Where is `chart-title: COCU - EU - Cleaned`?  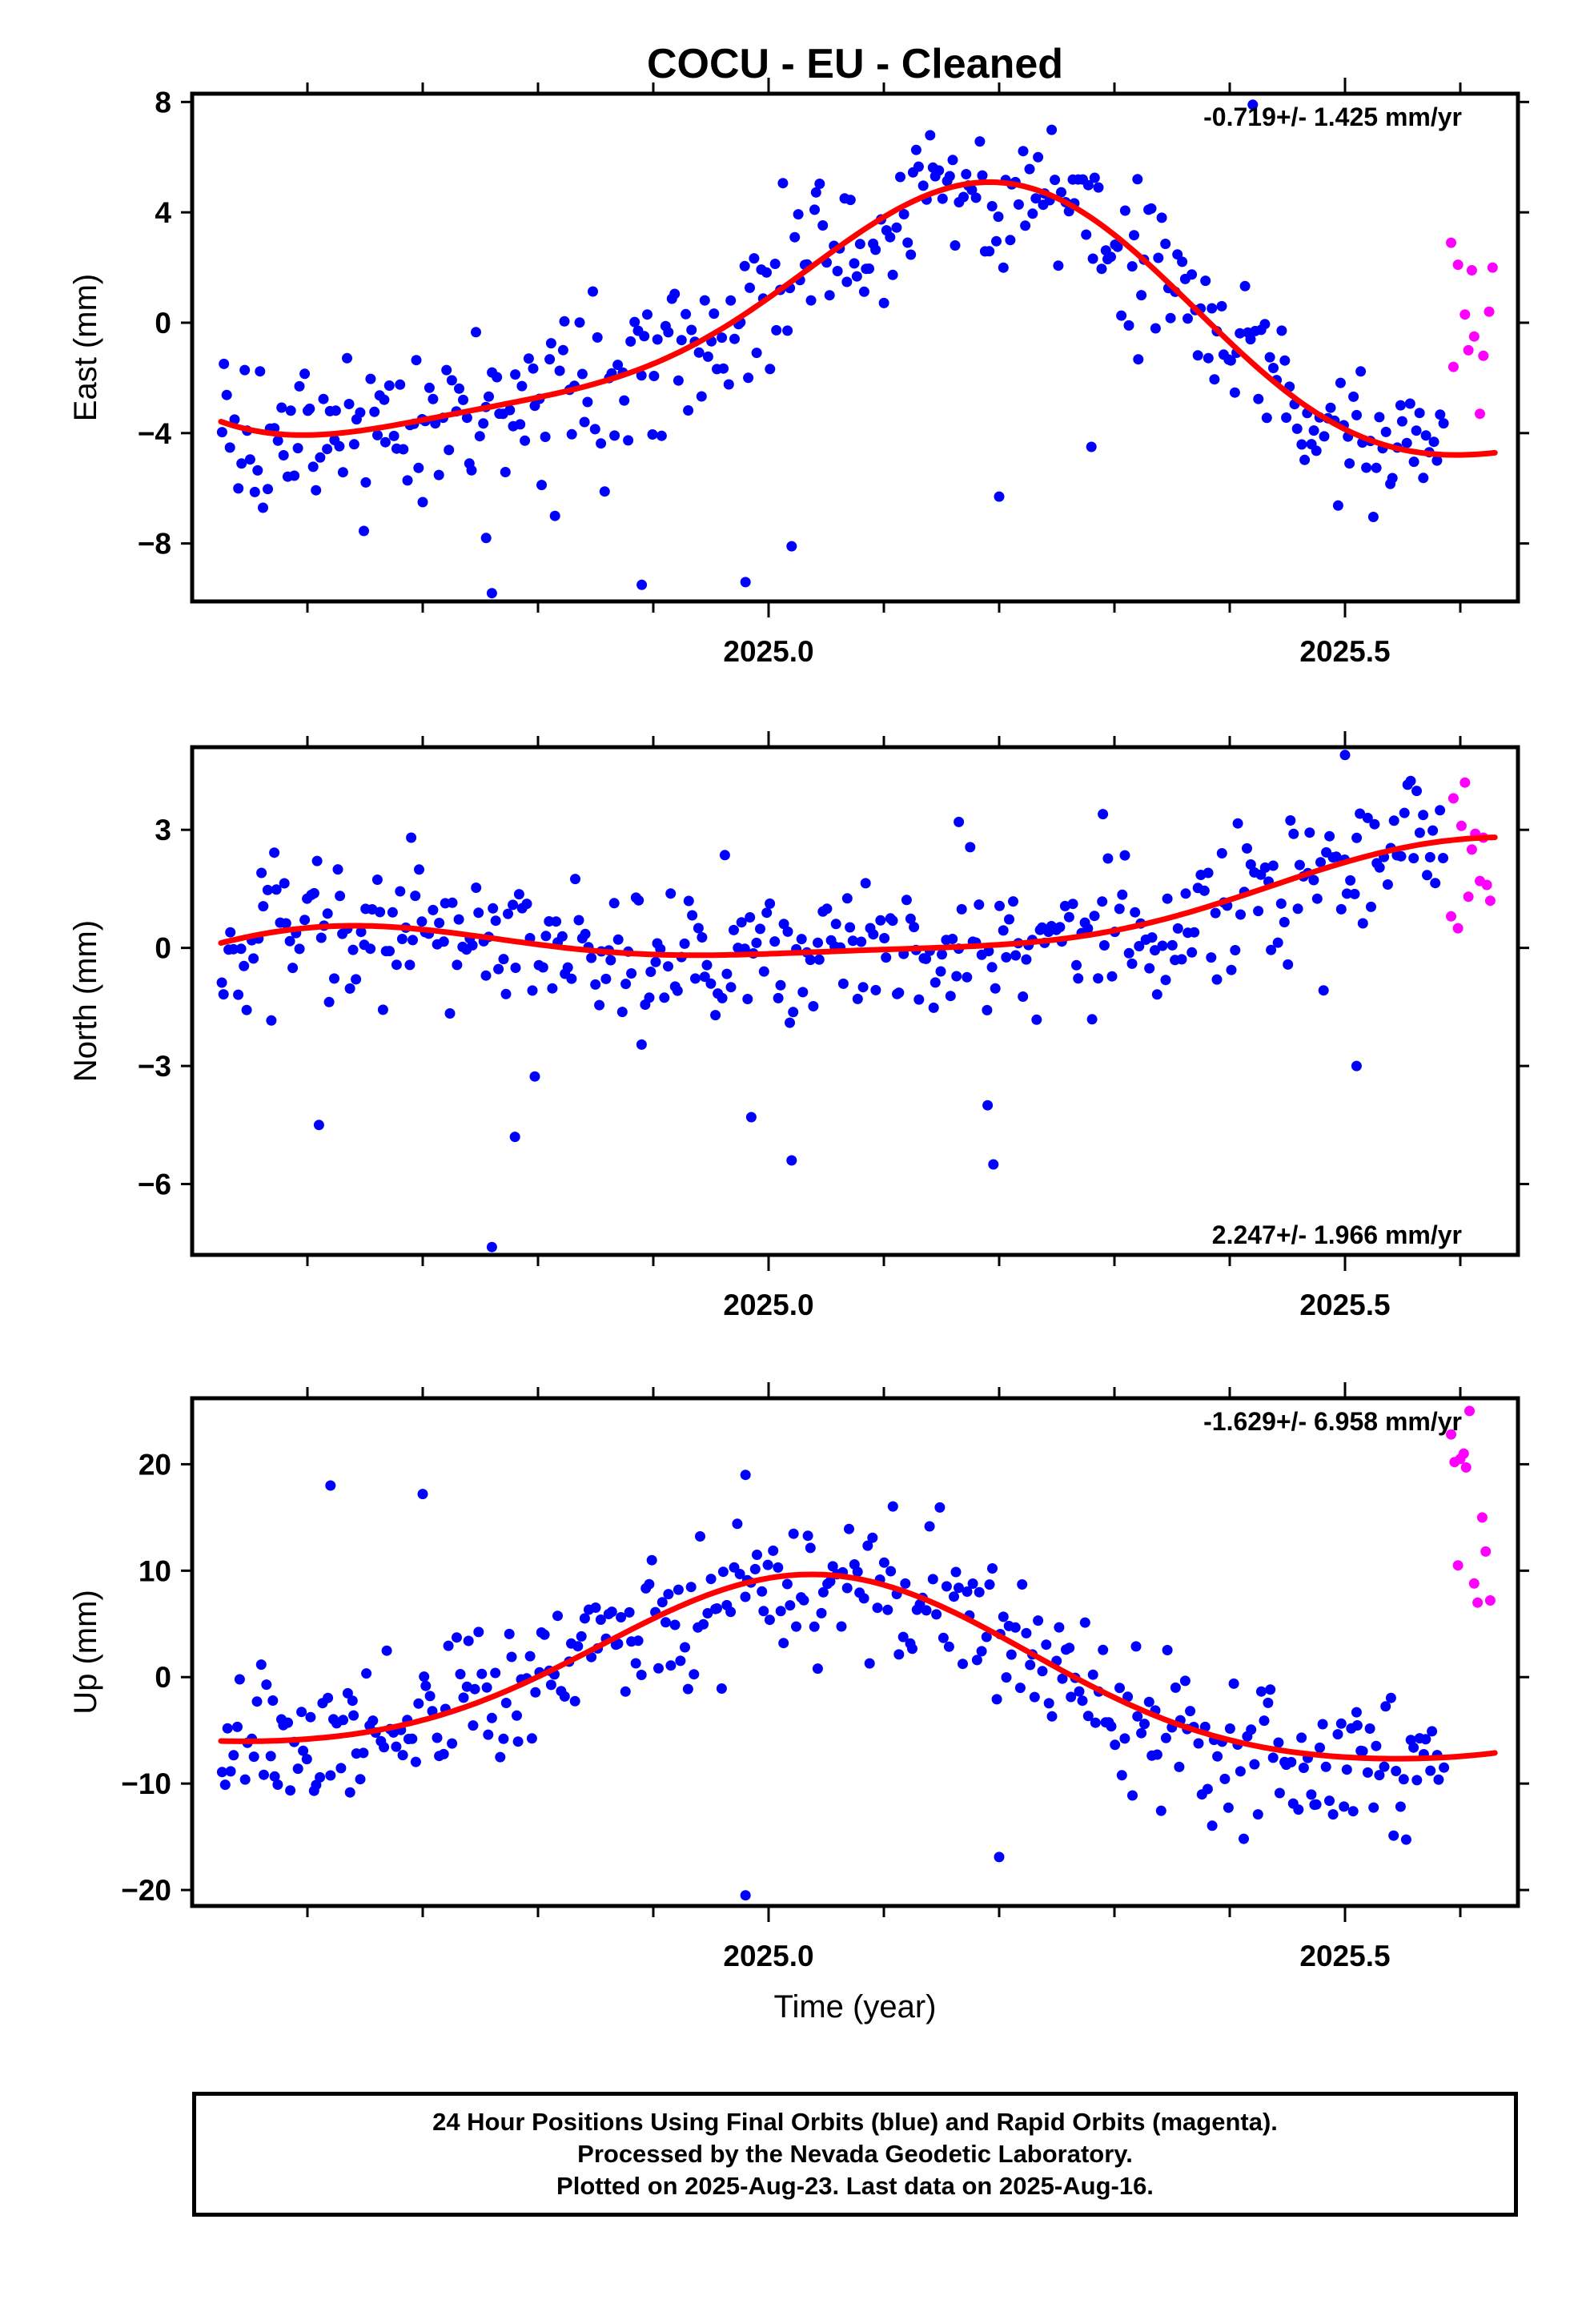
chart-title: COCU - EU - Cleaned is located at coordinates (855, 64).